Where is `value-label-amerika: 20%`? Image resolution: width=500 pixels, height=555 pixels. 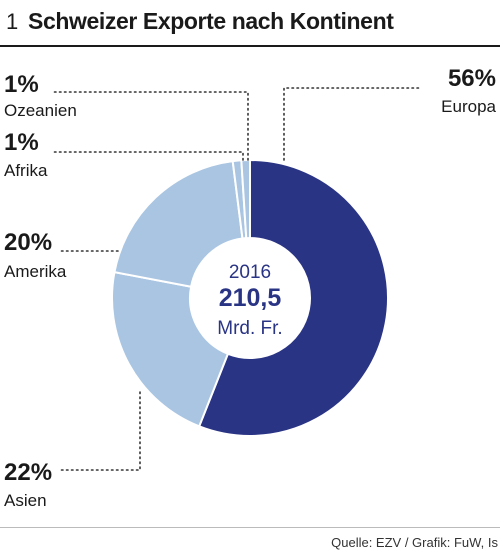
value-label-amerika: 20% is located at coordinates (28, 242).